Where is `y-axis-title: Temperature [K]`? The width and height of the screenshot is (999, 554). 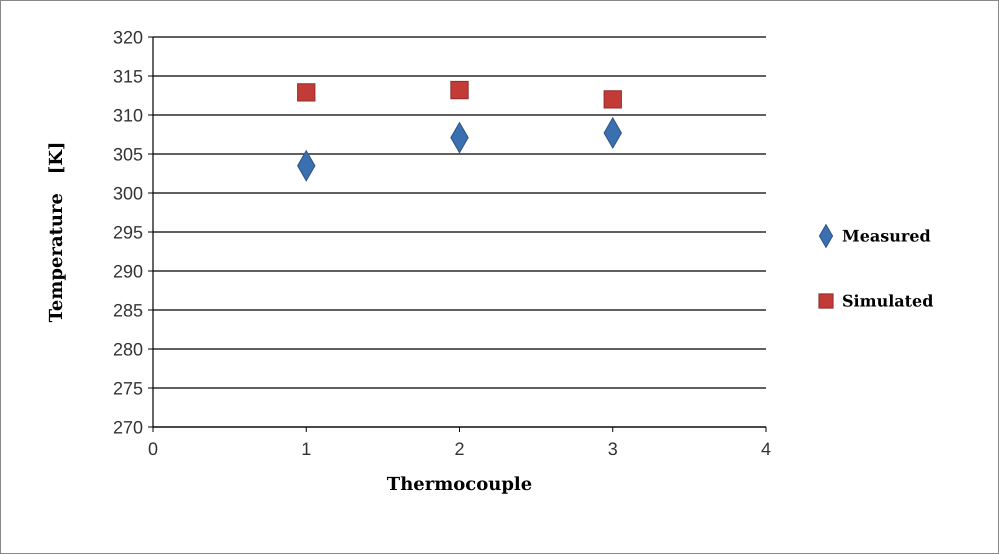 y-axis-title: Temperature [K] is located at coordinates (56, 232).